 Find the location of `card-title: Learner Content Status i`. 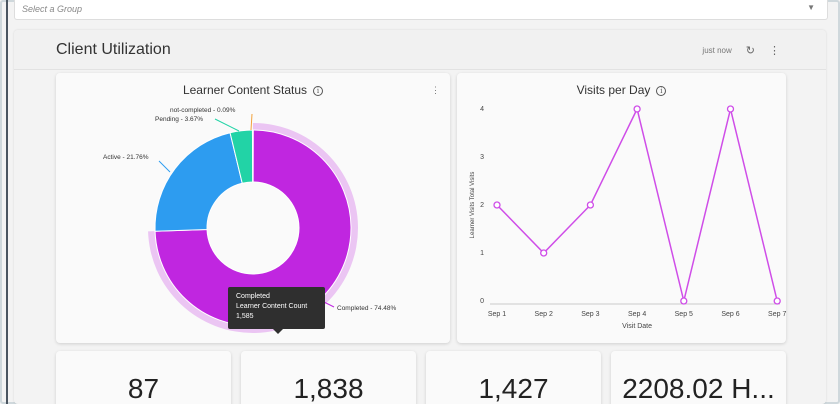

card-title: Learner Content Status i is located at coordinates (253, 90).